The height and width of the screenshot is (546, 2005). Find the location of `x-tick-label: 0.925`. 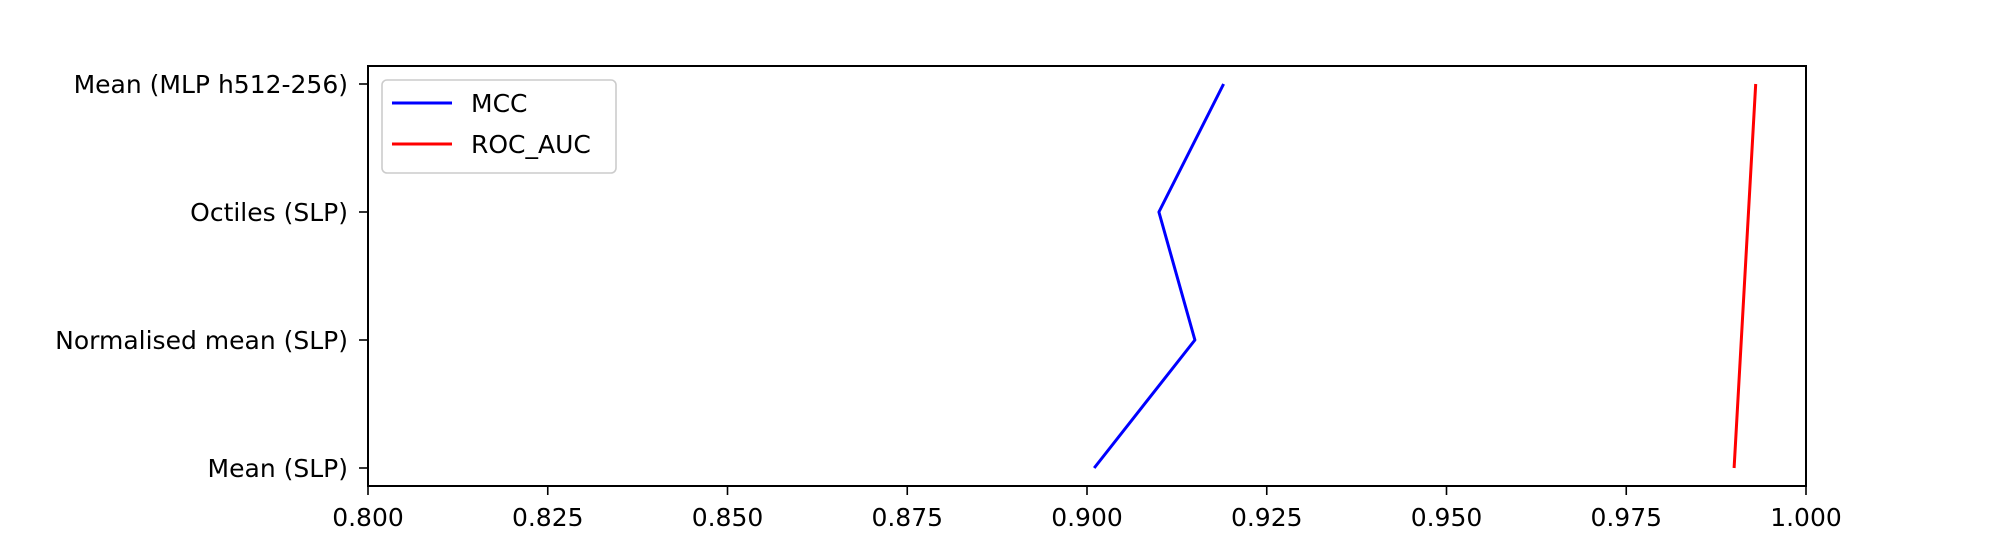

x-tick-label: 0.925 is located at coordinates (1267, 517).